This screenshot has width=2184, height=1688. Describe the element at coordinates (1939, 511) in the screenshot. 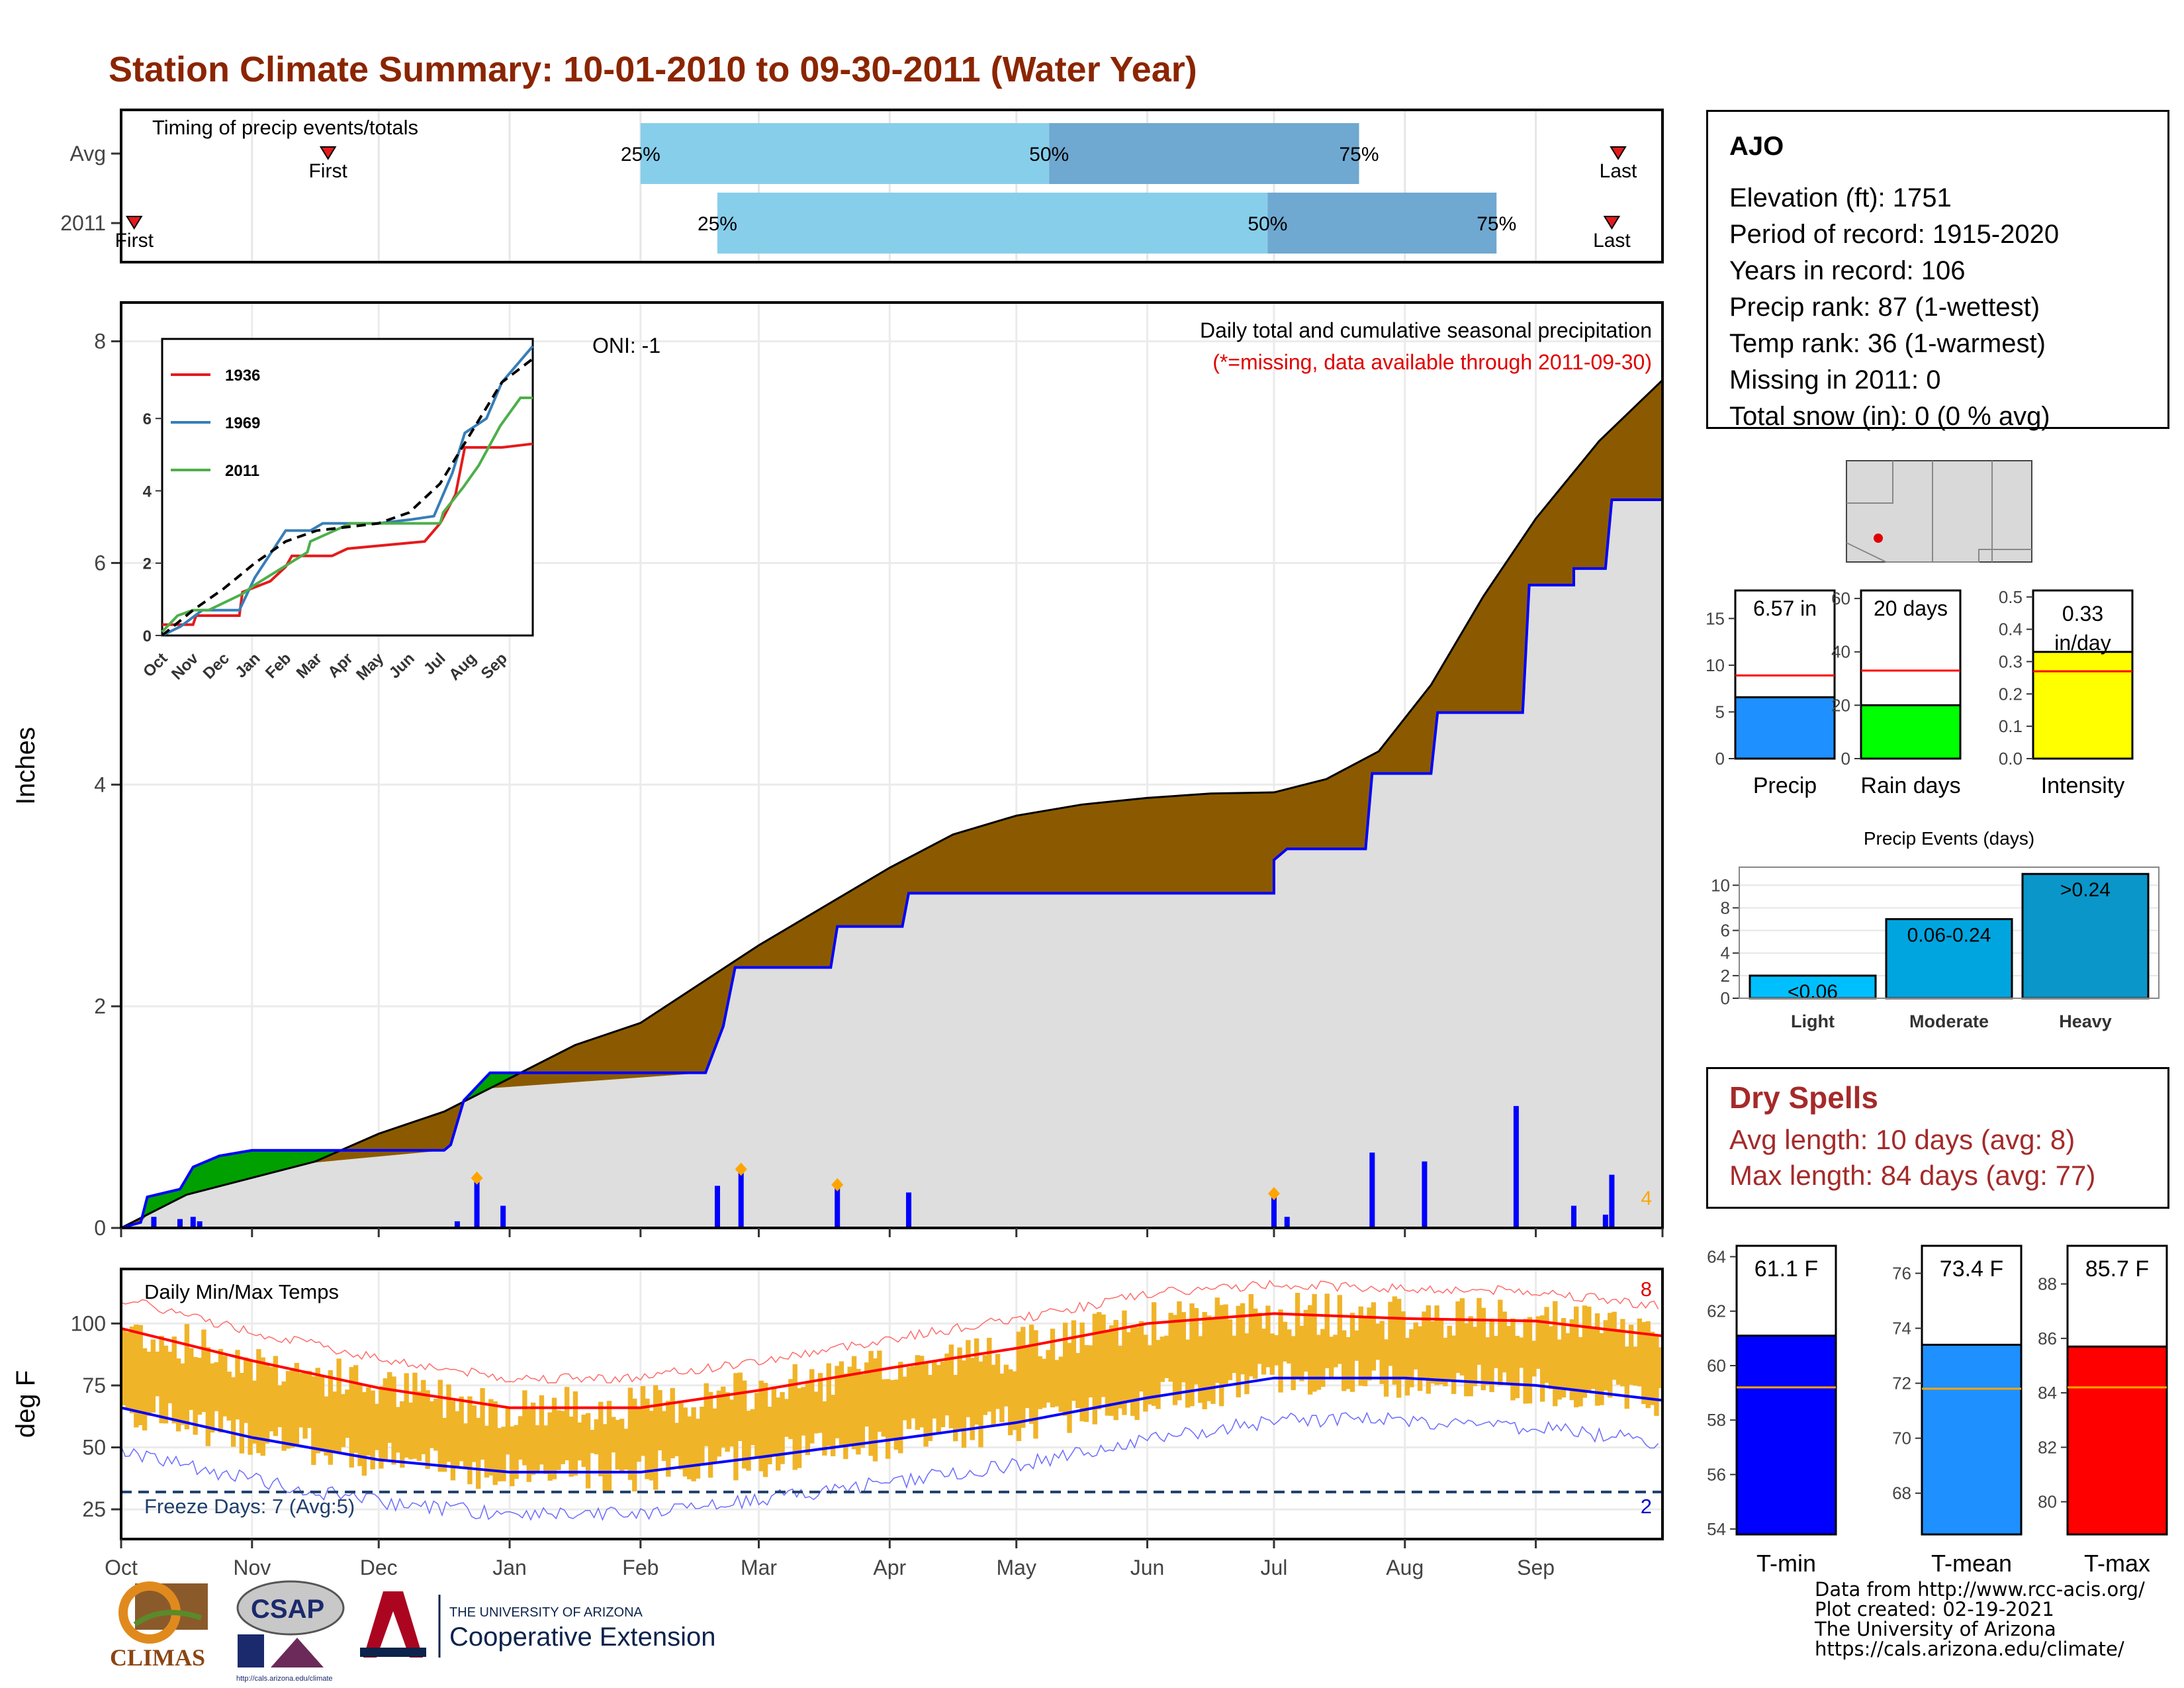

I see `locator-map` at that location.